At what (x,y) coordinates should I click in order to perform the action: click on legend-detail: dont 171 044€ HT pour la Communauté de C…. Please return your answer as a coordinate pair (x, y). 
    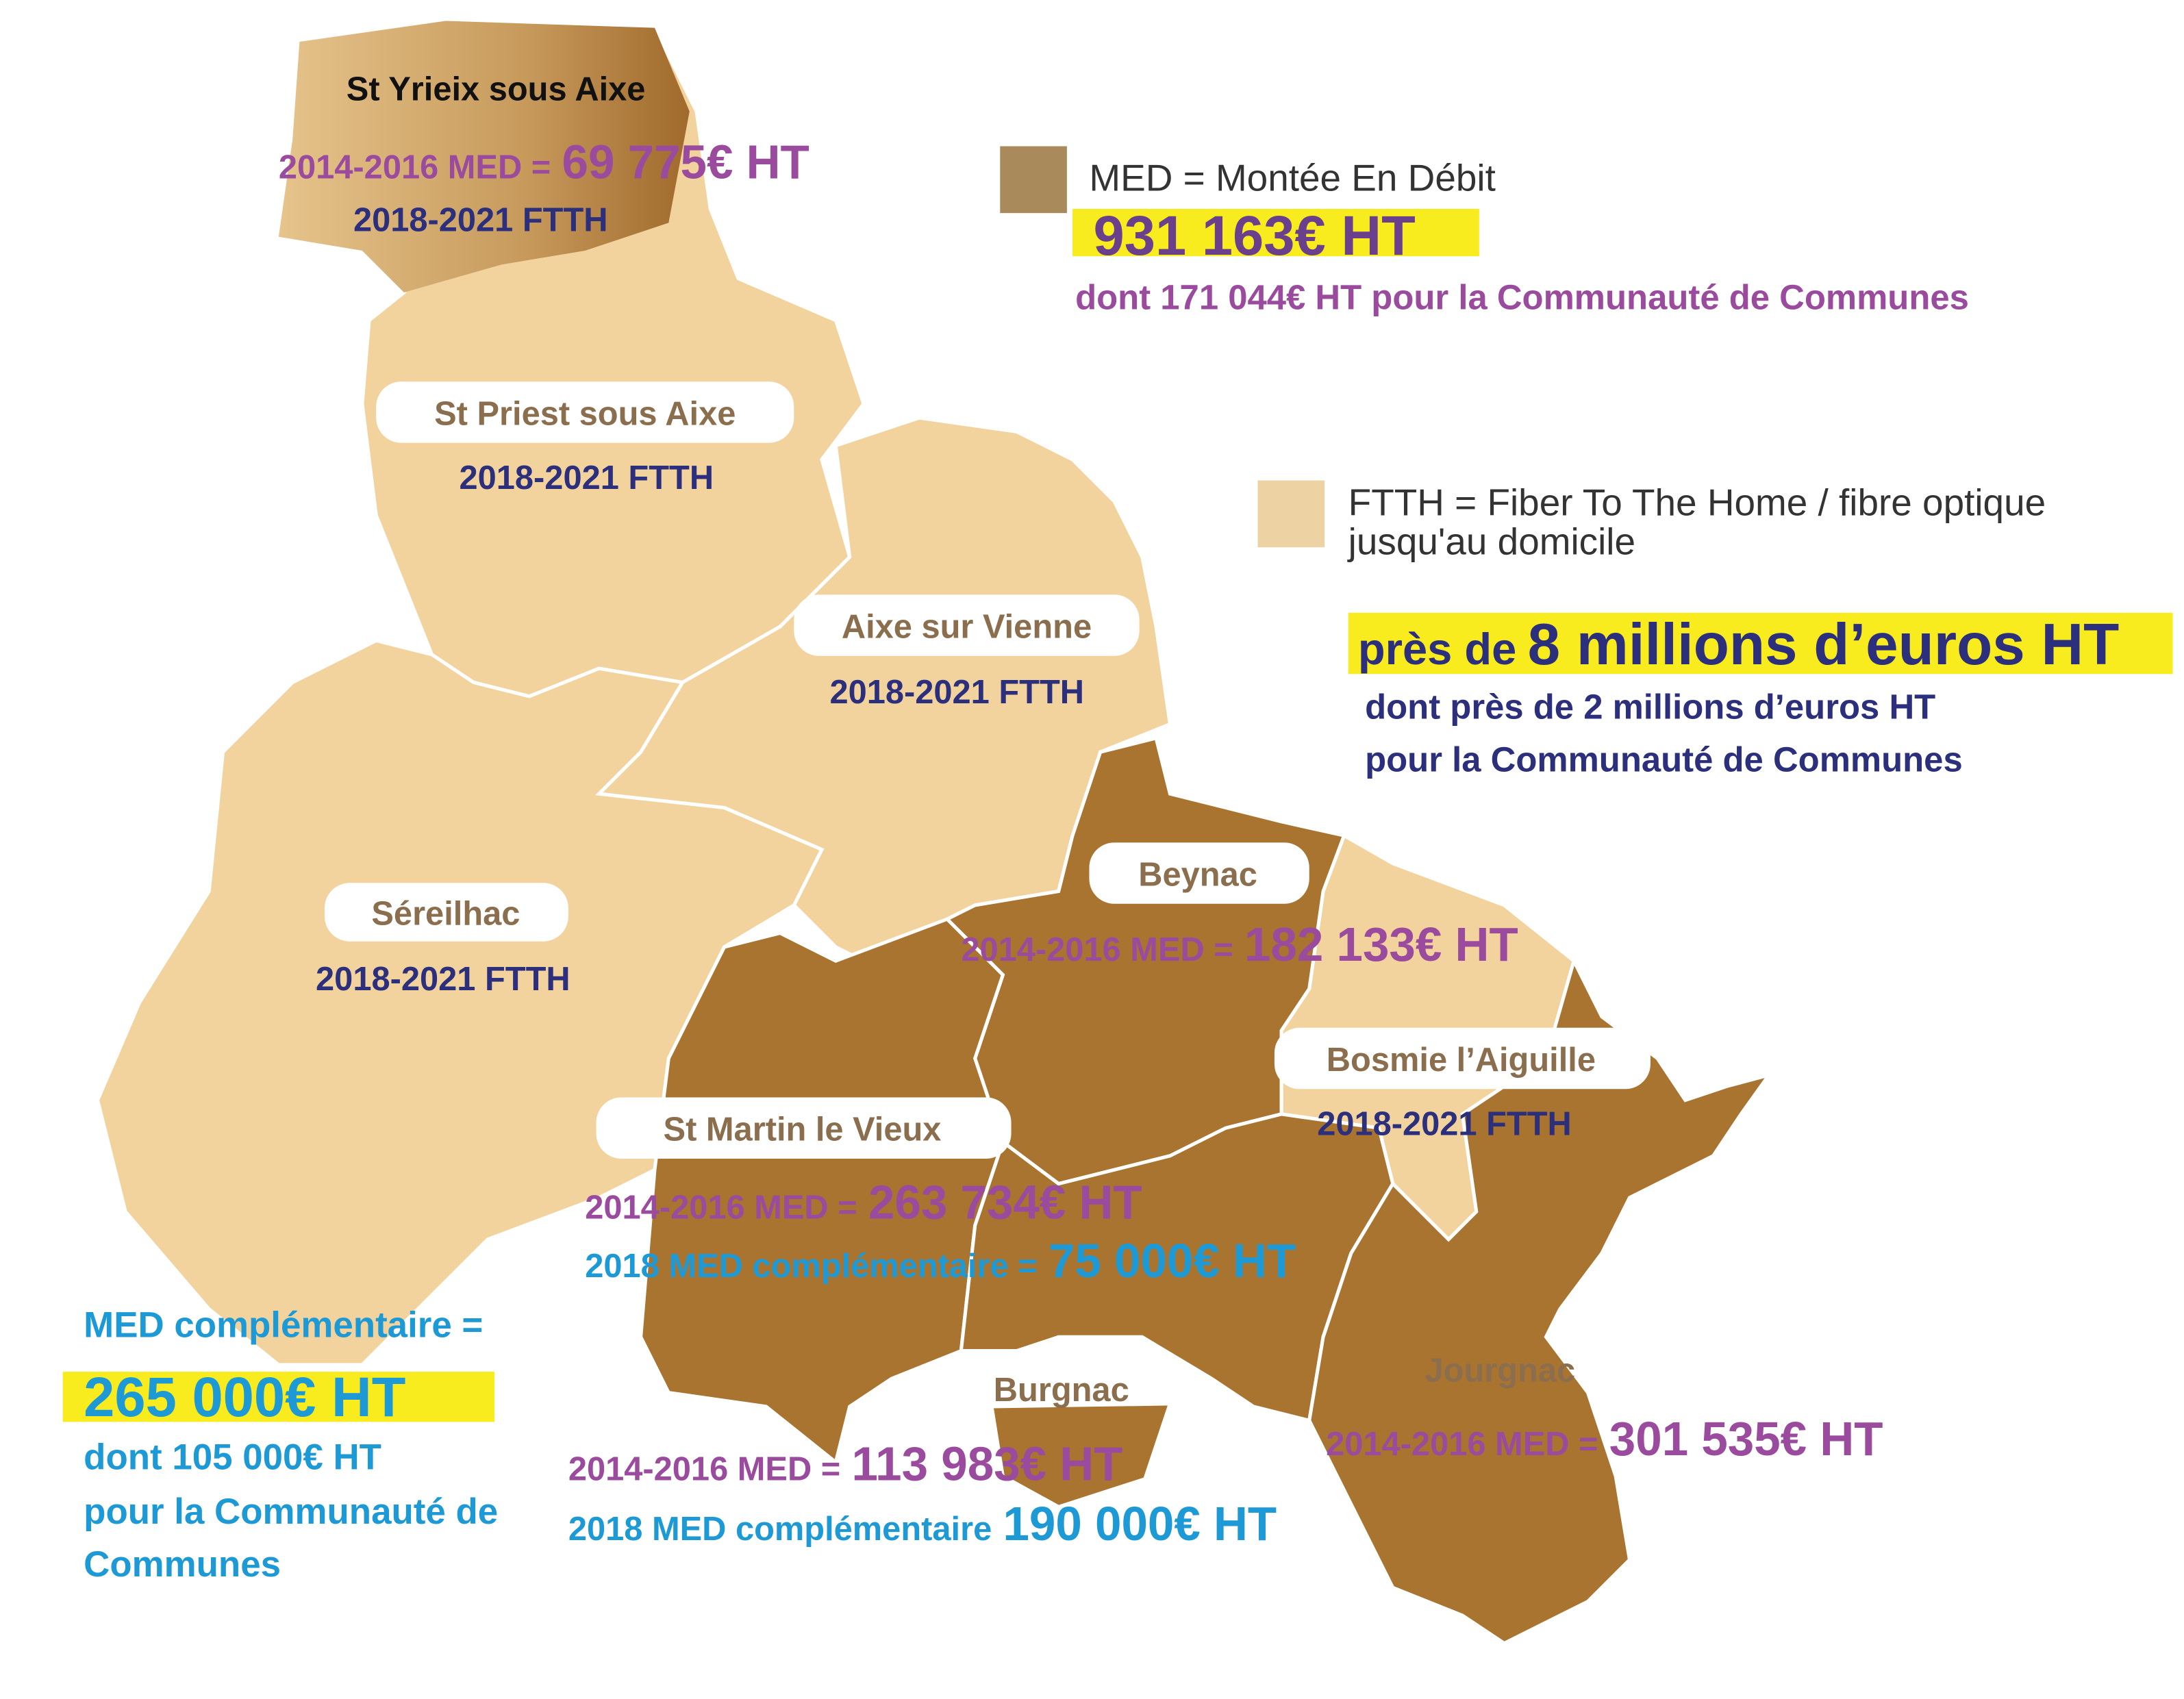
    Looking at the image, I should click on (1522, 296).